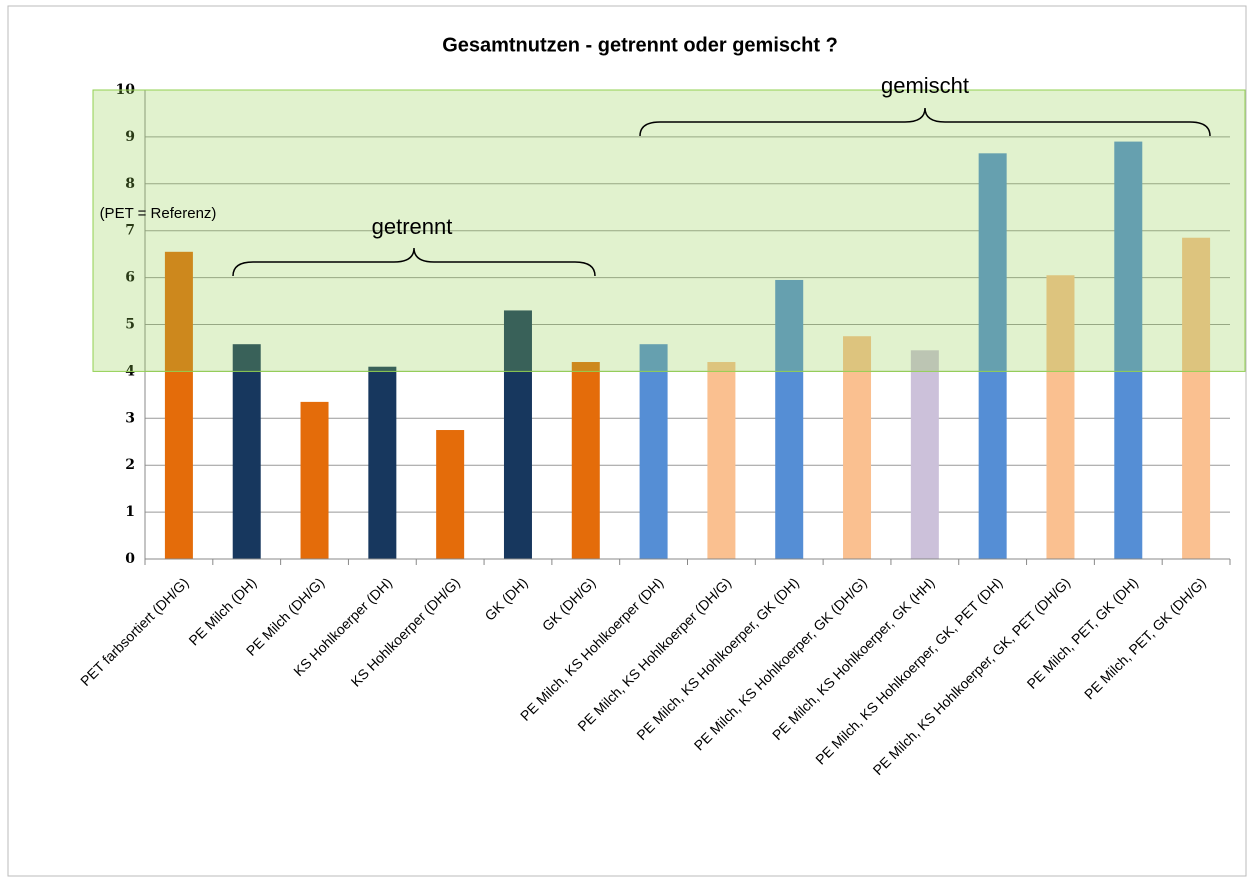 This screenshot has height=882, width=1254. I want to click on annotation: (PET = Referenz), so click(158, 213).